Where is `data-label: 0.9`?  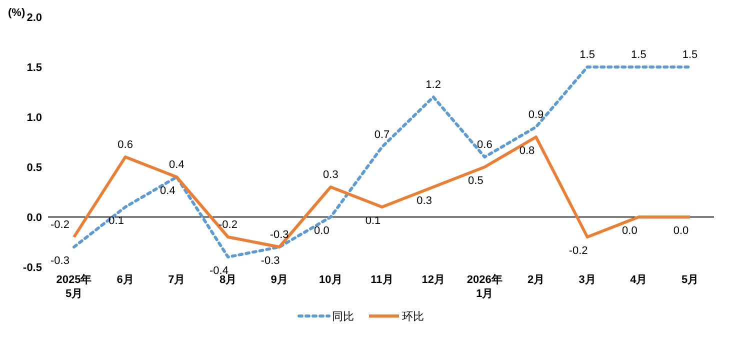 data-label: 0.9 is located at coordinates (536, 115).